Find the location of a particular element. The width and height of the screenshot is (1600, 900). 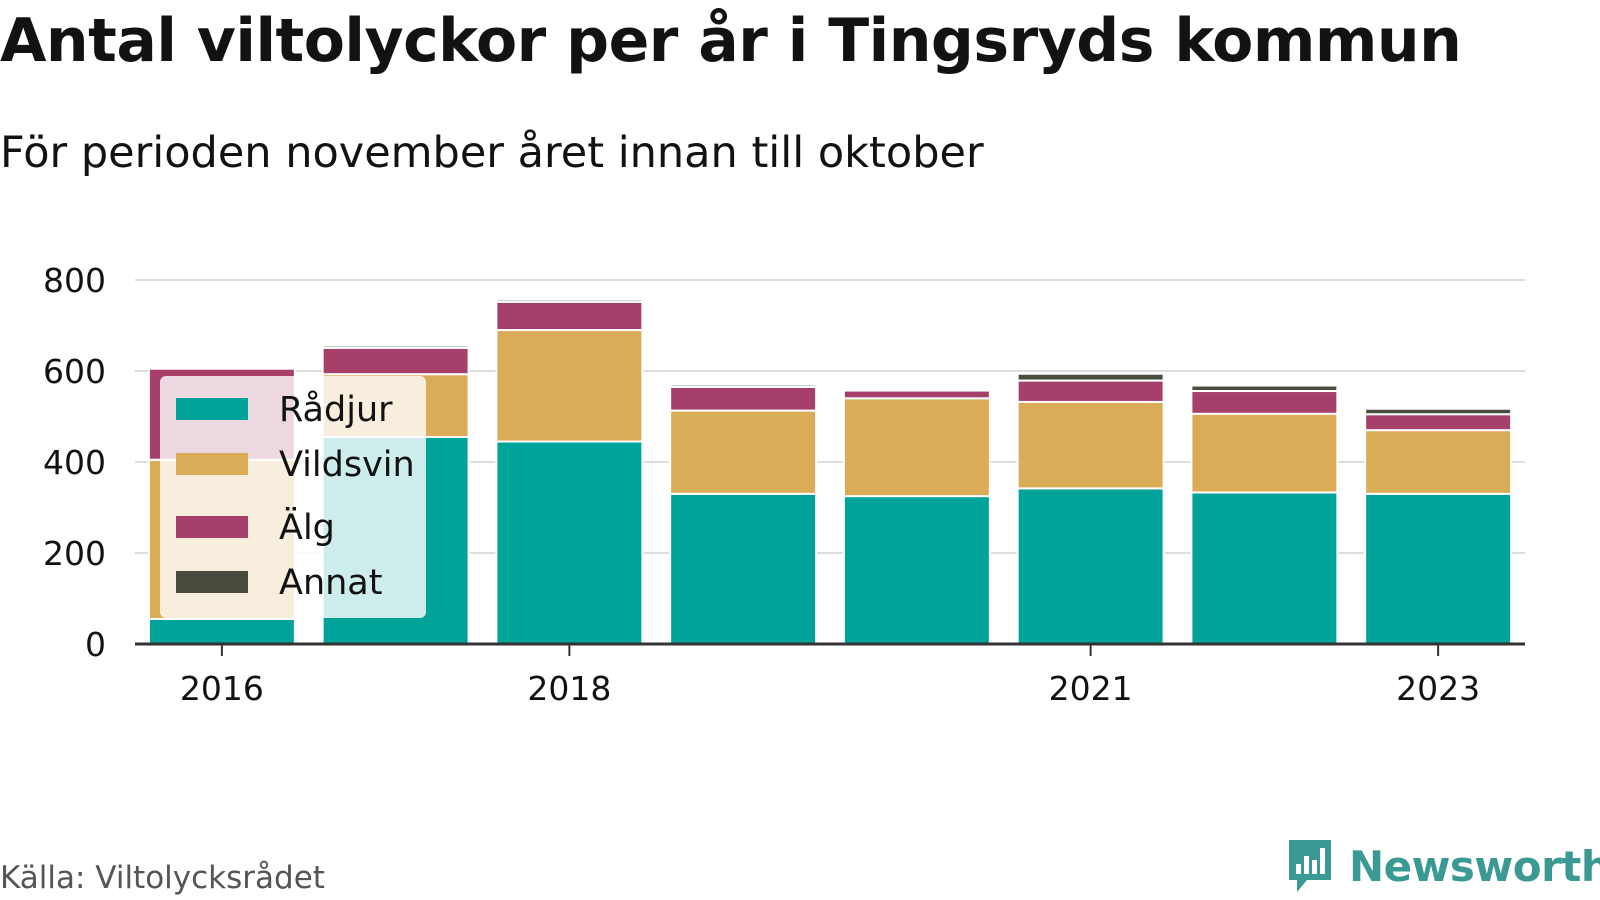

y-tick-label: 800 is located at coordinates (74, 280).